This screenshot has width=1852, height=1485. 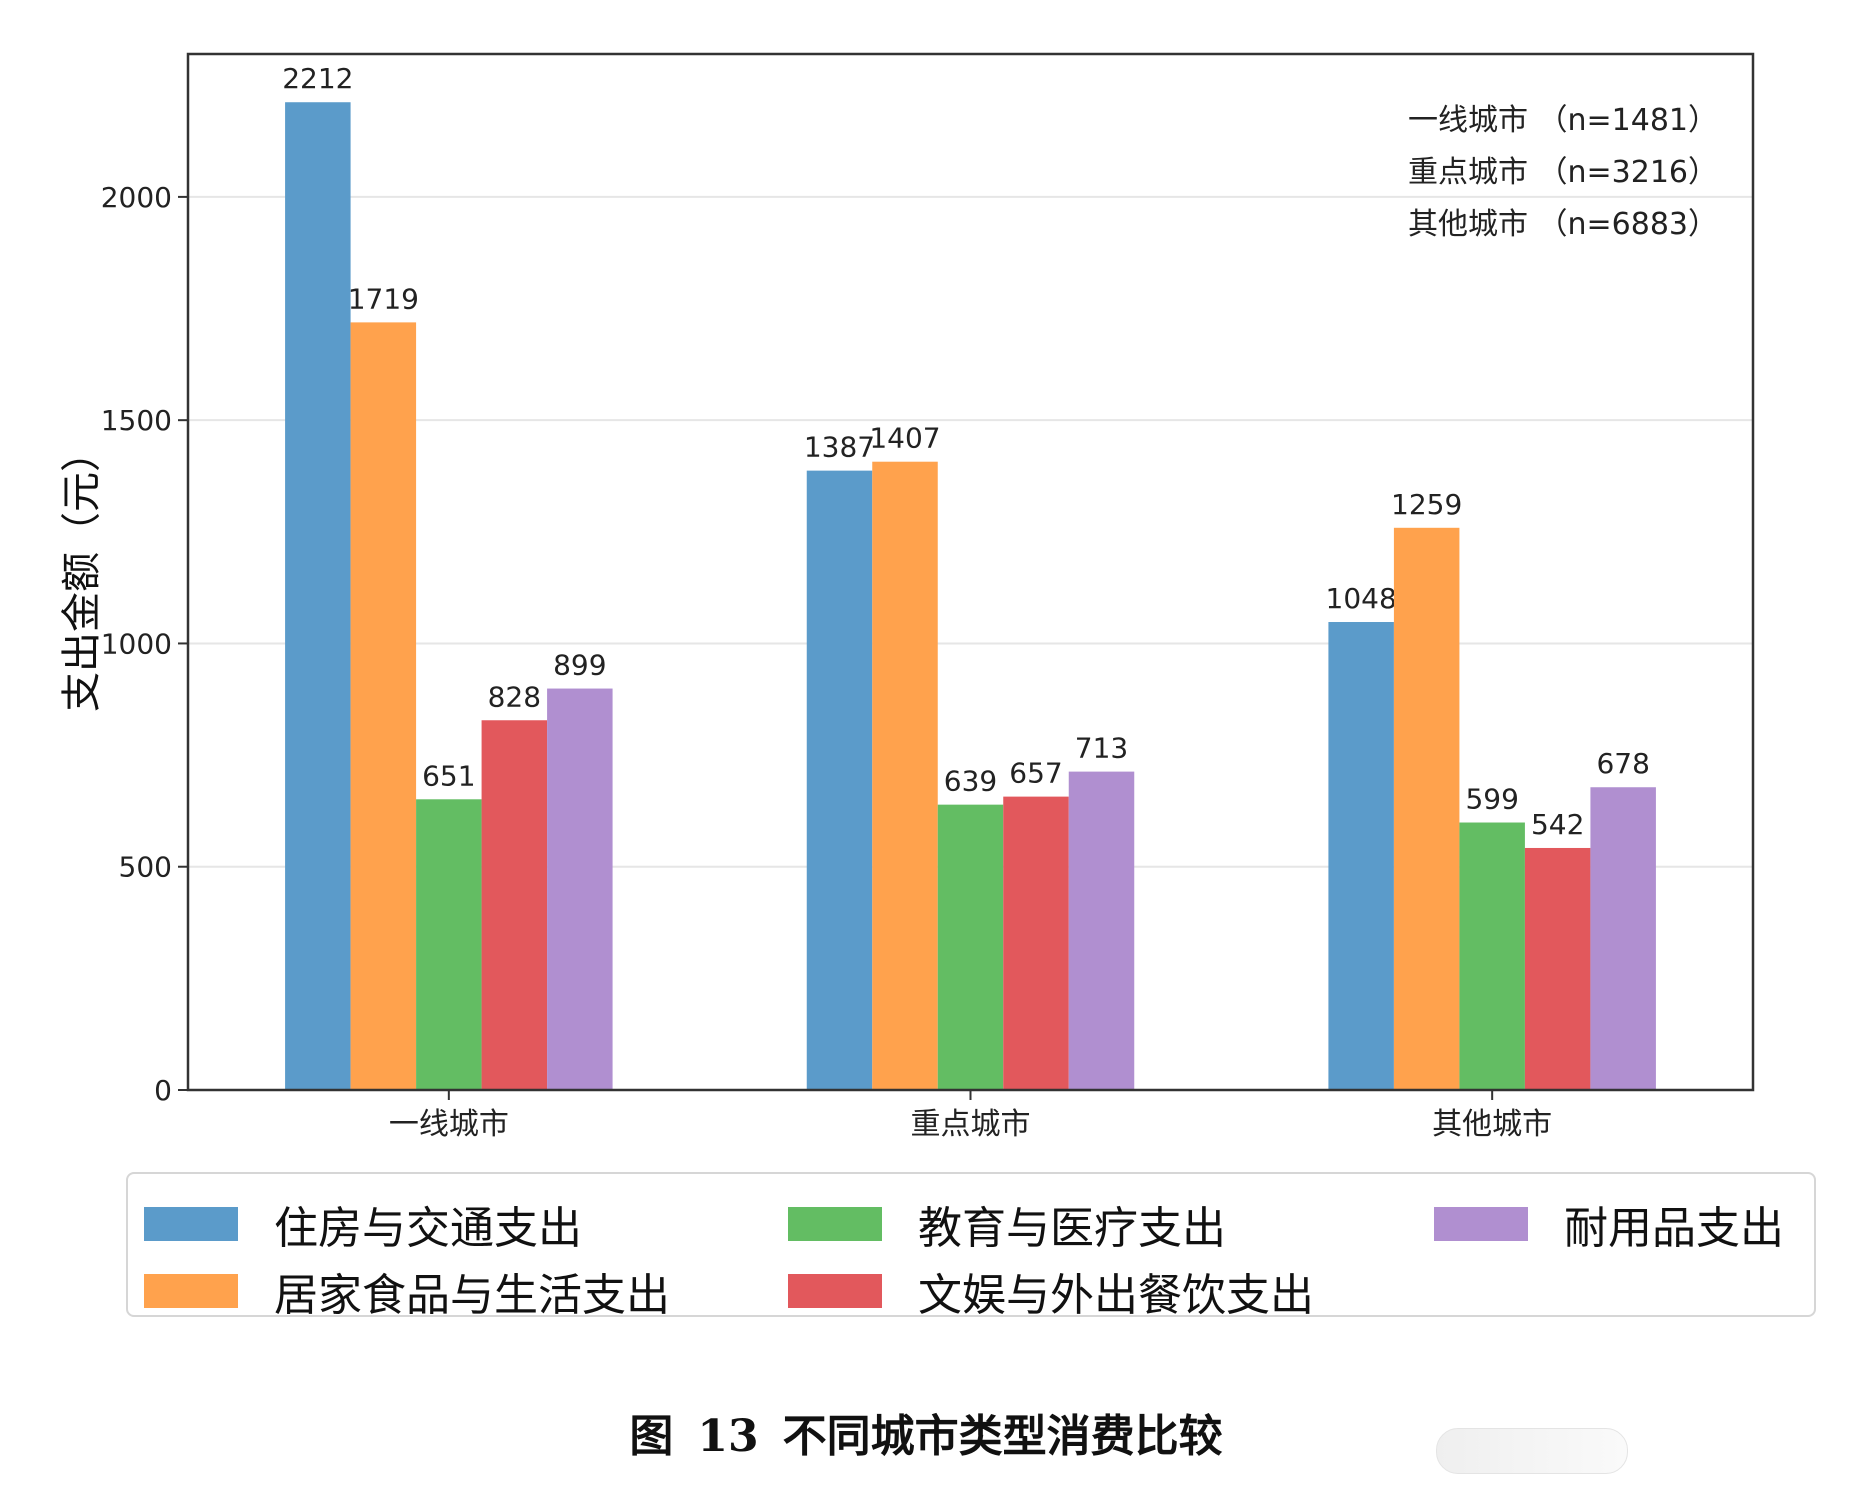 What do you see at coordinates (1002, 1436) in the screenshot?
I see `caption-text: 不同城市类型消费比较` at bounding box center [1002, 1436].